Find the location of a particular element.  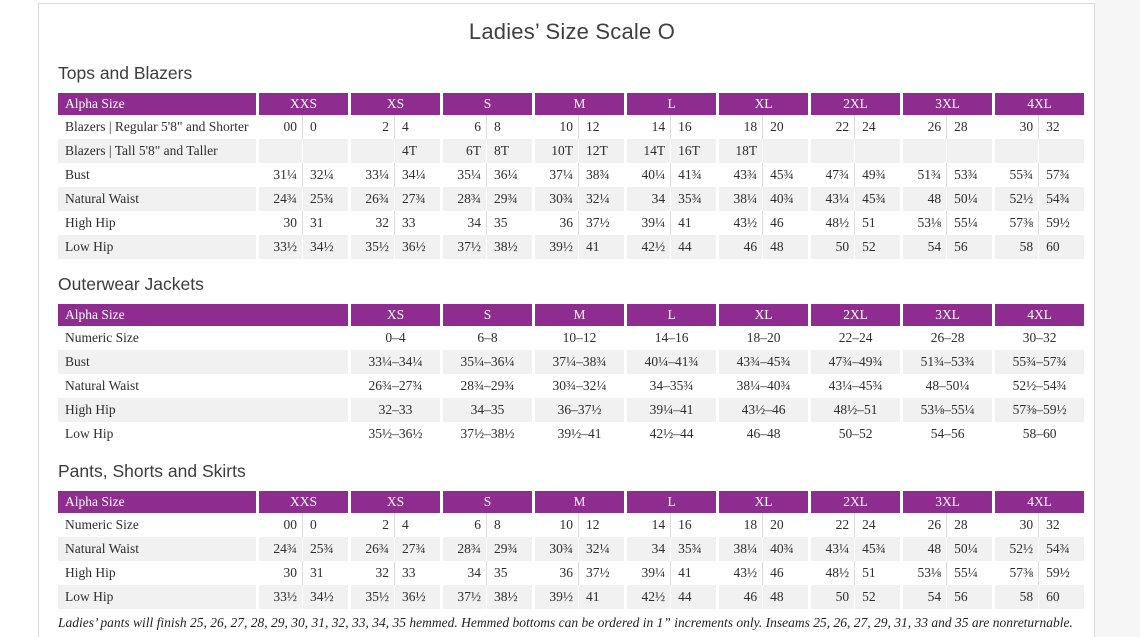

section-heading: Outerwear Jackets is located at coordinates (131, 284).